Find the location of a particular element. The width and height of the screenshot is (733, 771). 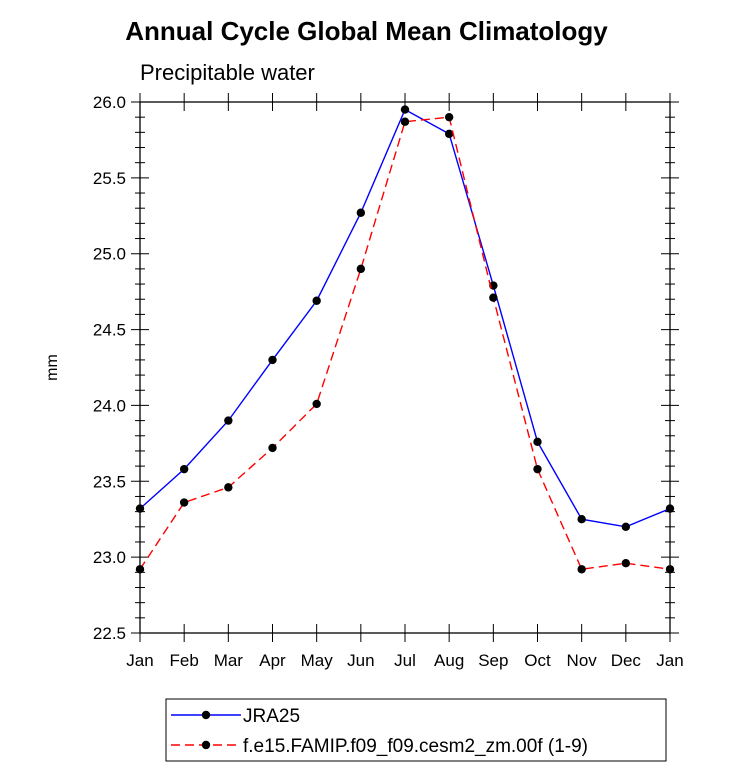

x-tick-label: May is located at coordinates (317, 660).